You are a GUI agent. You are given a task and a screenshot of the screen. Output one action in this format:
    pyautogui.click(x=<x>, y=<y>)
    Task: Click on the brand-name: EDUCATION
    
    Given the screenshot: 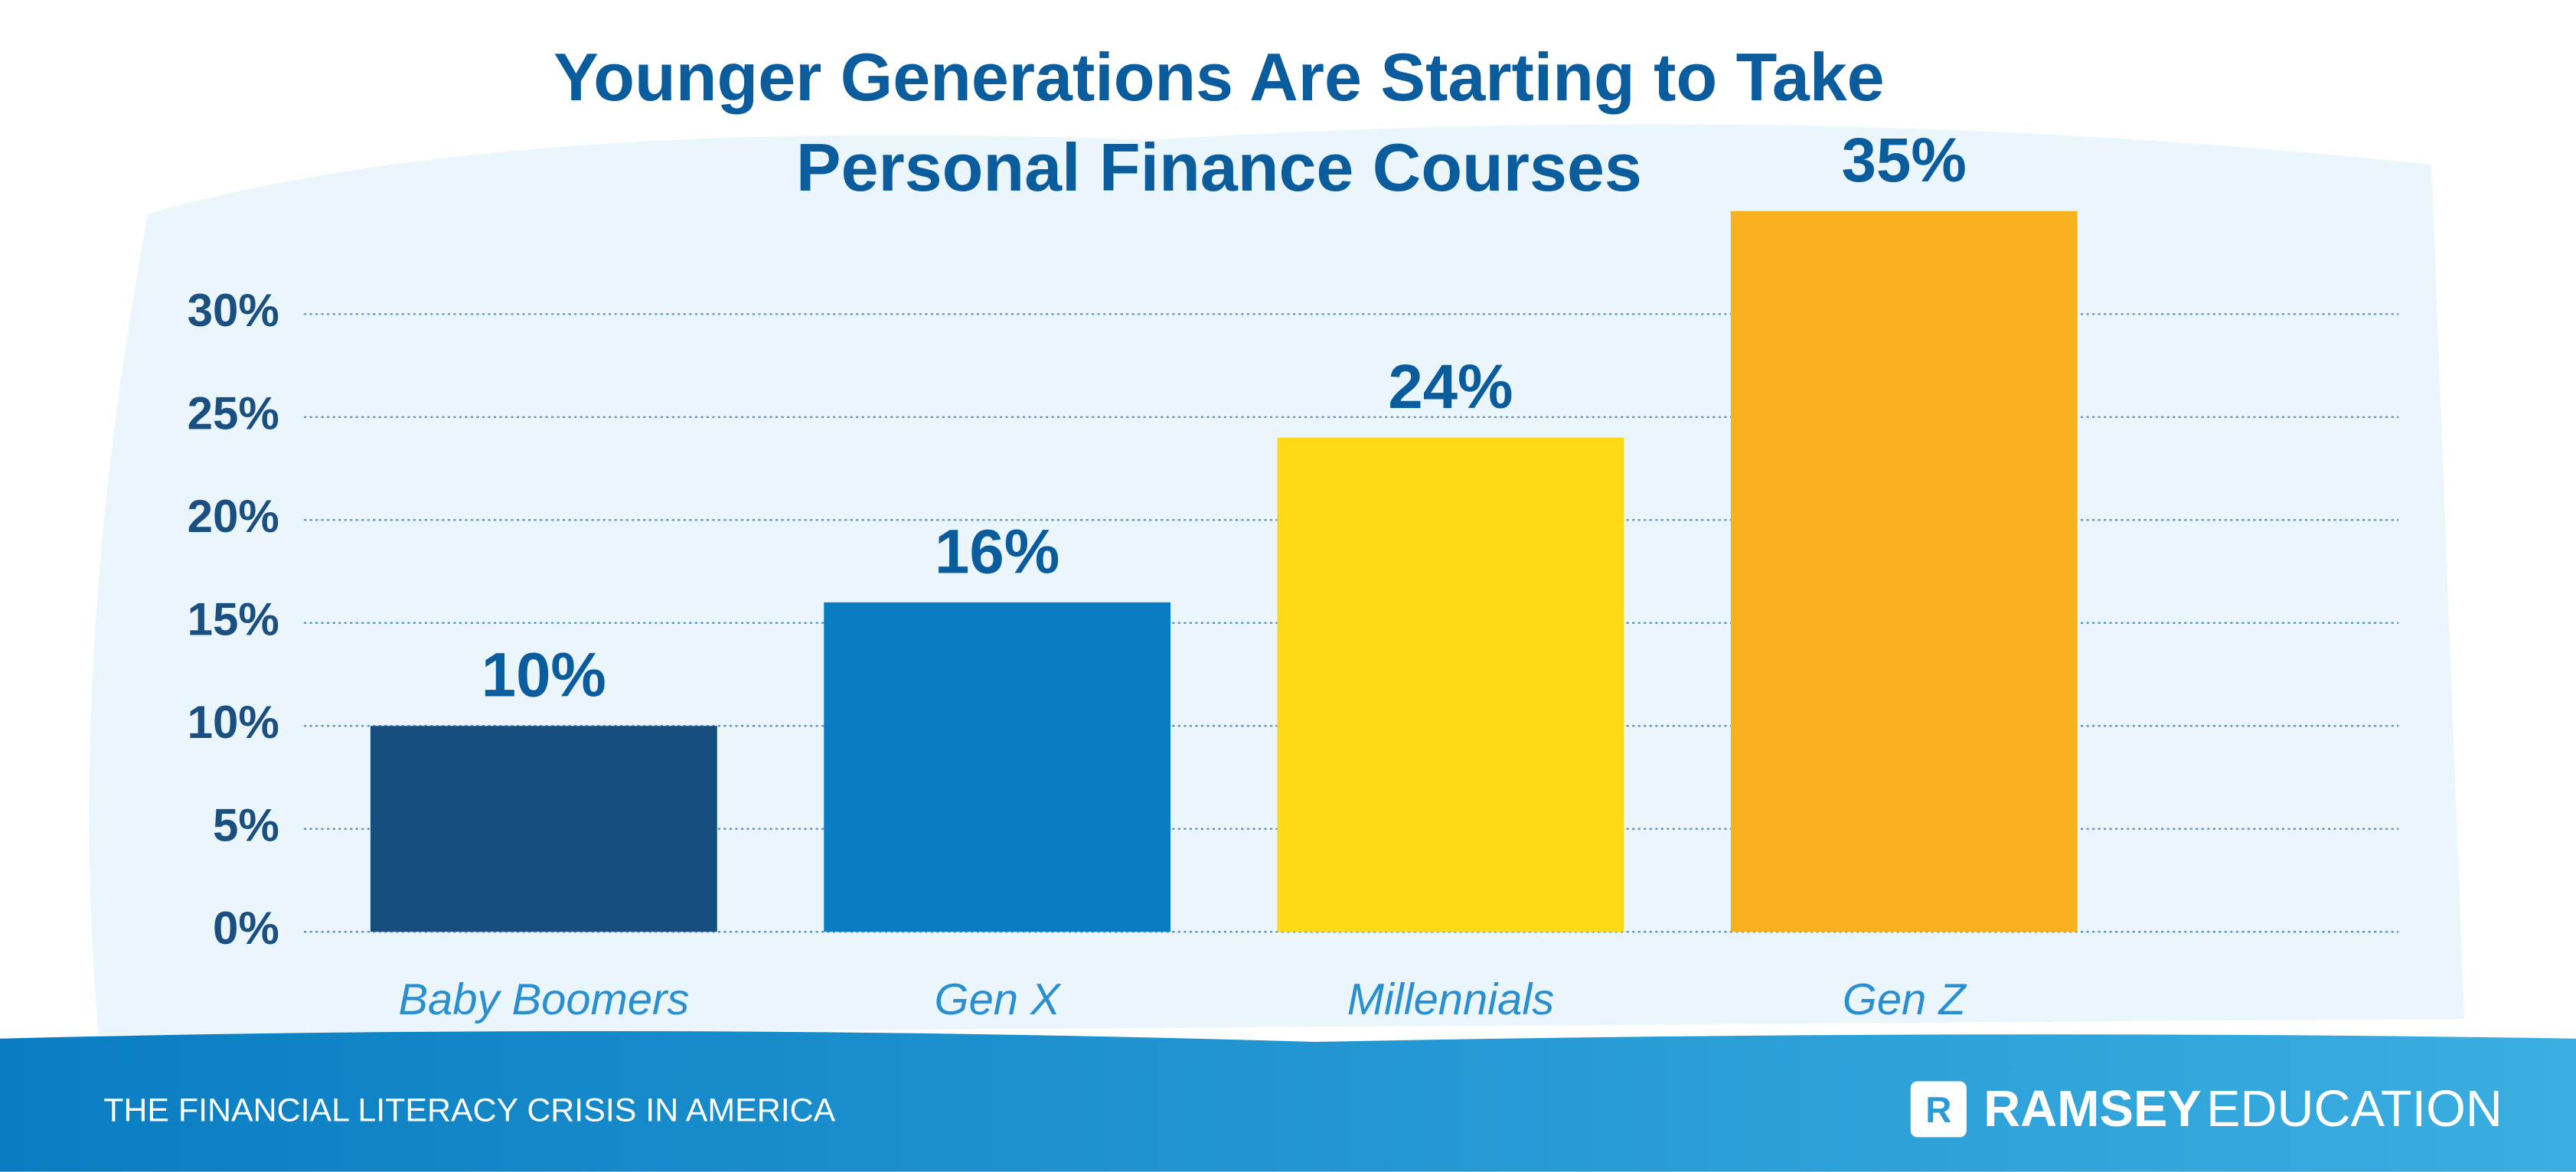 What is the action you would take?
    pyautogui.click(x=2354, y=1109)
    